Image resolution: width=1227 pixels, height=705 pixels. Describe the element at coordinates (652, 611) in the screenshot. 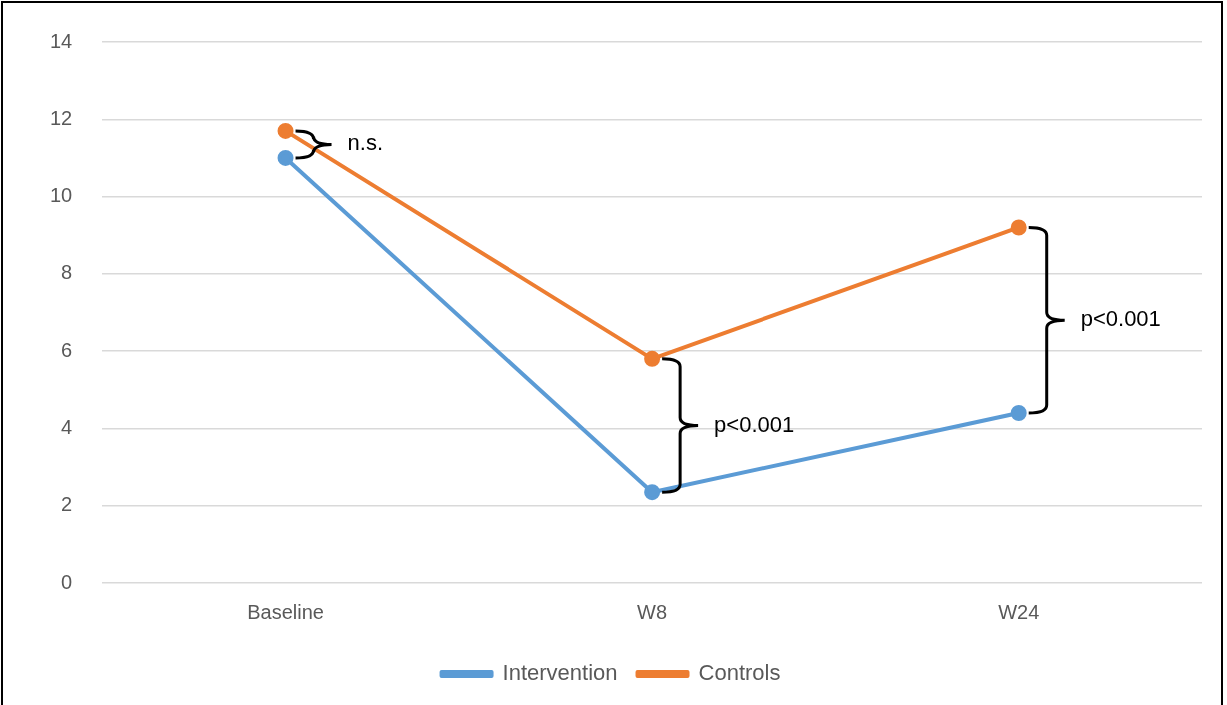

I see `x-tick-label: W8` at that location.